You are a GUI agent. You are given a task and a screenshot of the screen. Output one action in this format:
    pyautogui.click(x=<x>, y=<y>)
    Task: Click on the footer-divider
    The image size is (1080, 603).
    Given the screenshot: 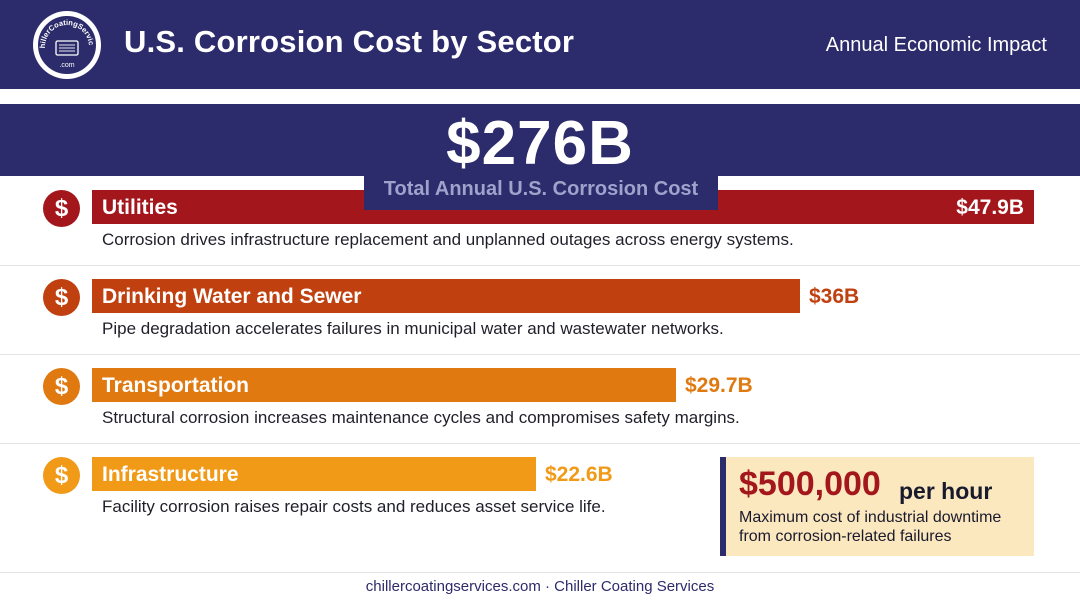 What is the action you would take?
    pyautogui.click(x=540, y=572)
    